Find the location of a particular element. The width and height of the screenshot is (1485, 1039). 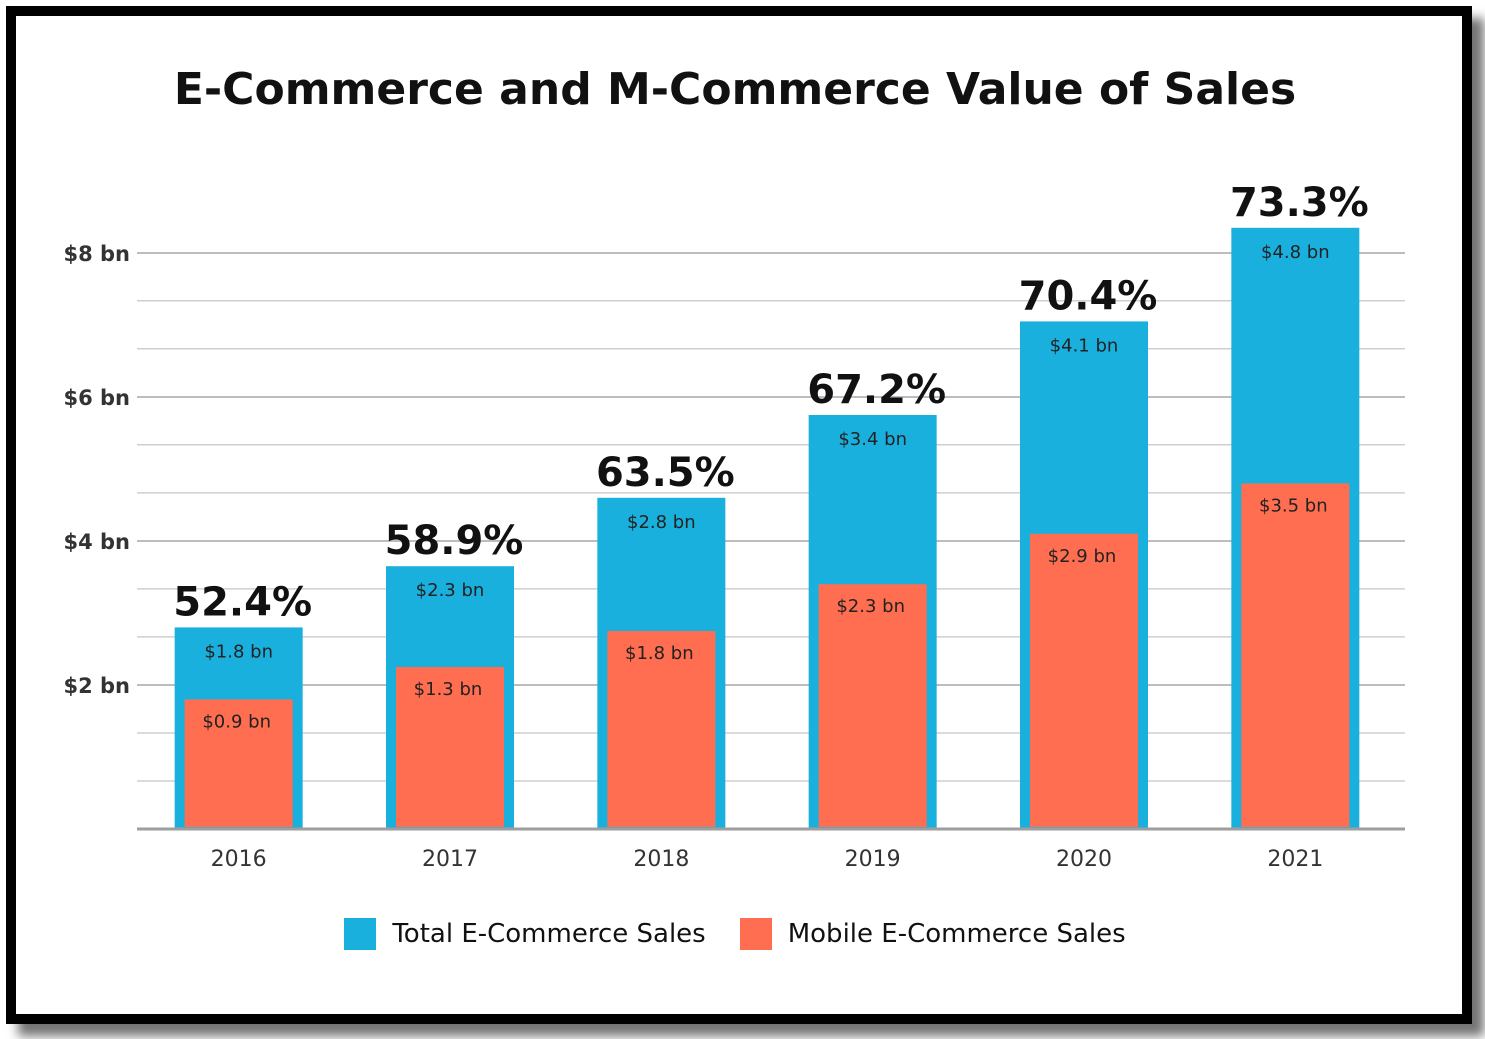

bar-mobile-2018 is located at coordinates (661, 729).